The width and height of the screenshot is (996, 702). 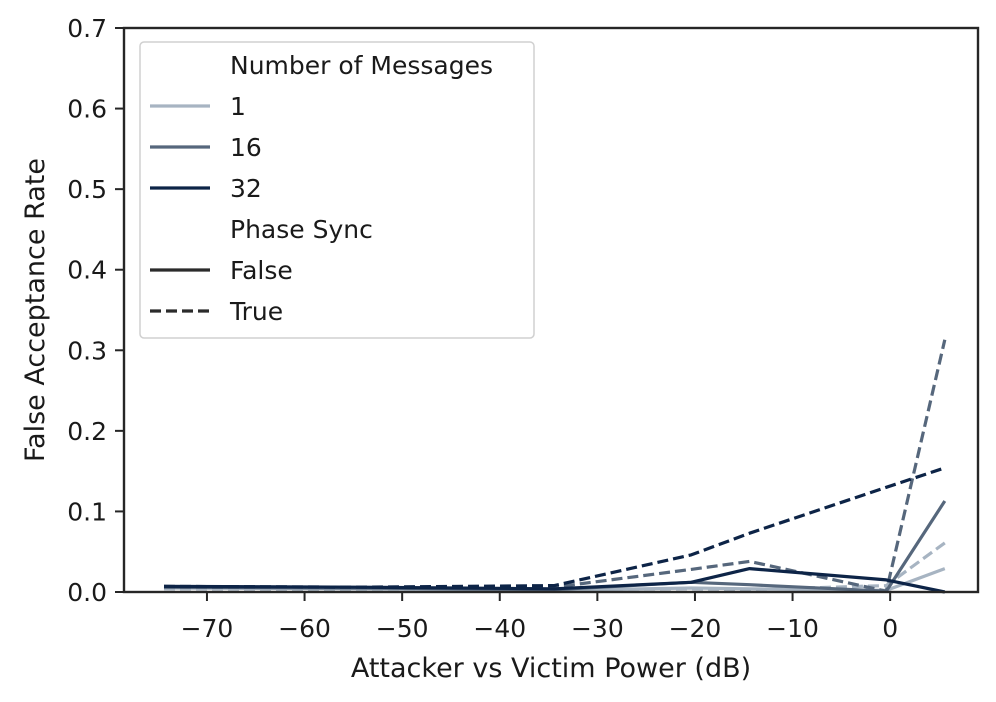 What do you see at coordinates (87, 511) in the screenshot?
I see `y-tick-label: 0.1` at bounding box center [87, 511].